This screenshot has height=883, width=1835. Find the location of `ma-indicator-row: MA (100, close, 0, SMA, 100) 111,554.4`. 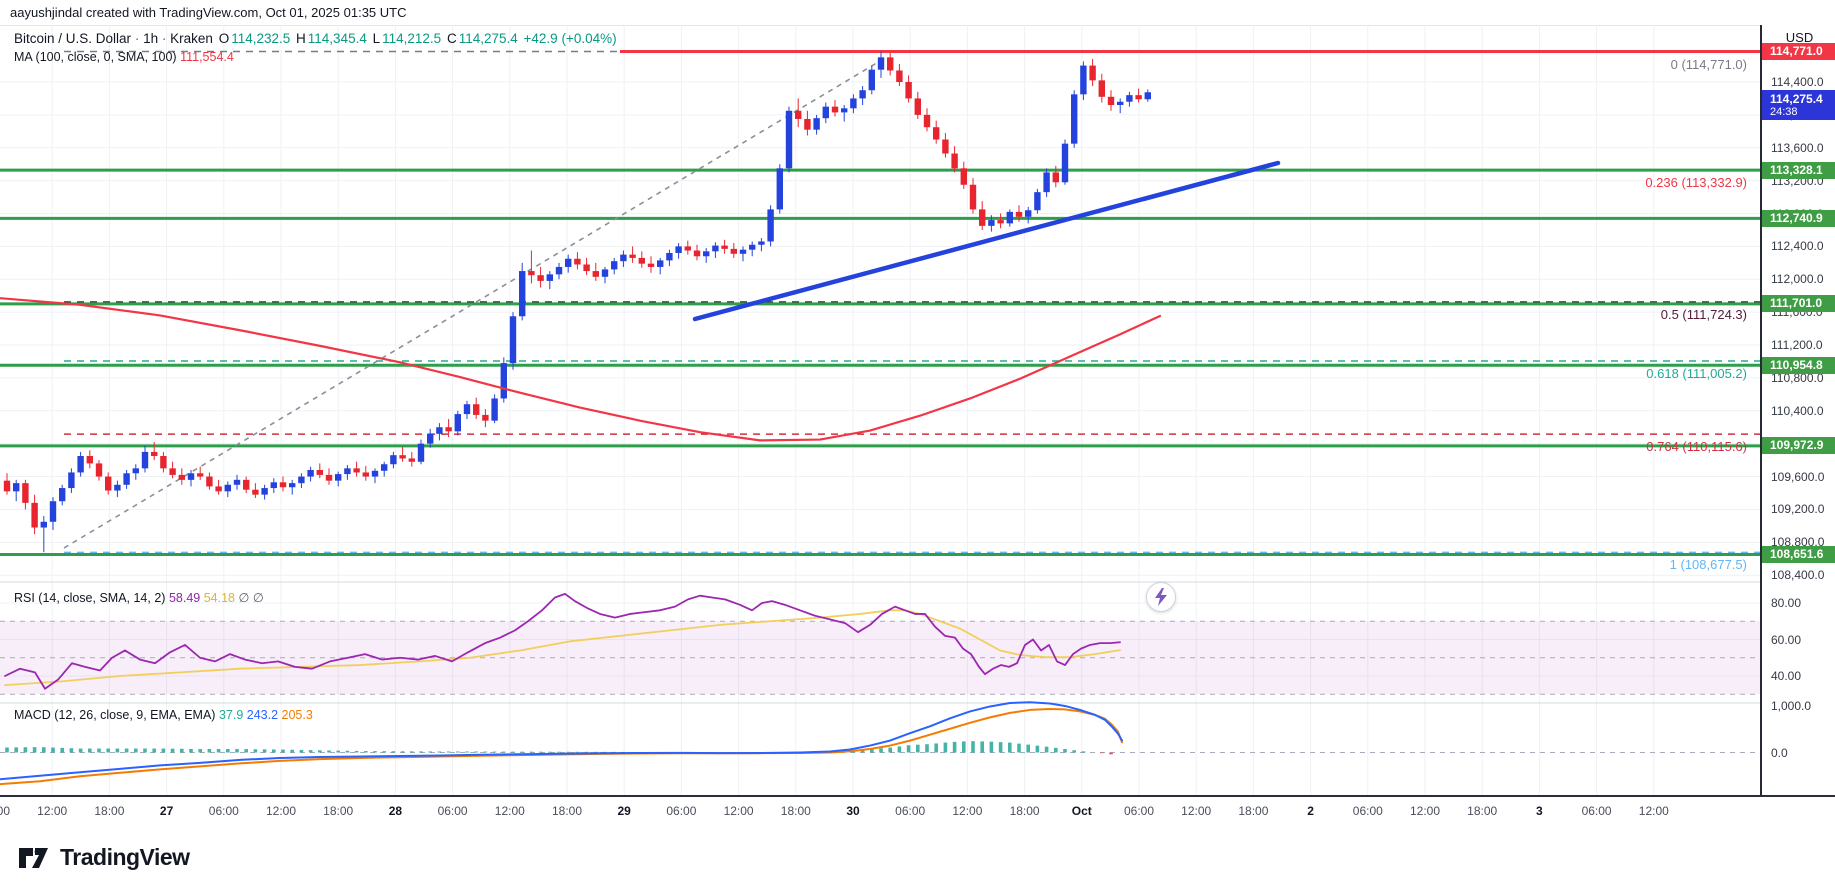

ma-indicator-row: MA (100, close, 0, SMA, 100) 111,554.4 is located at coordinates (315, 57).